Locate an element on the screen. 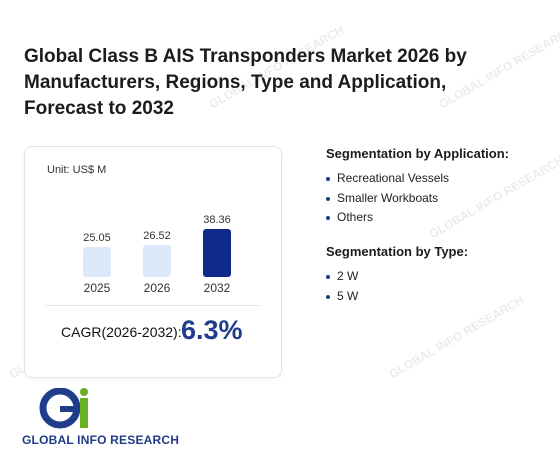 The width and height of the screenshot is (560, 469). cagr-label: CAGR(2026-2032): is located at coordinates (121, 332).